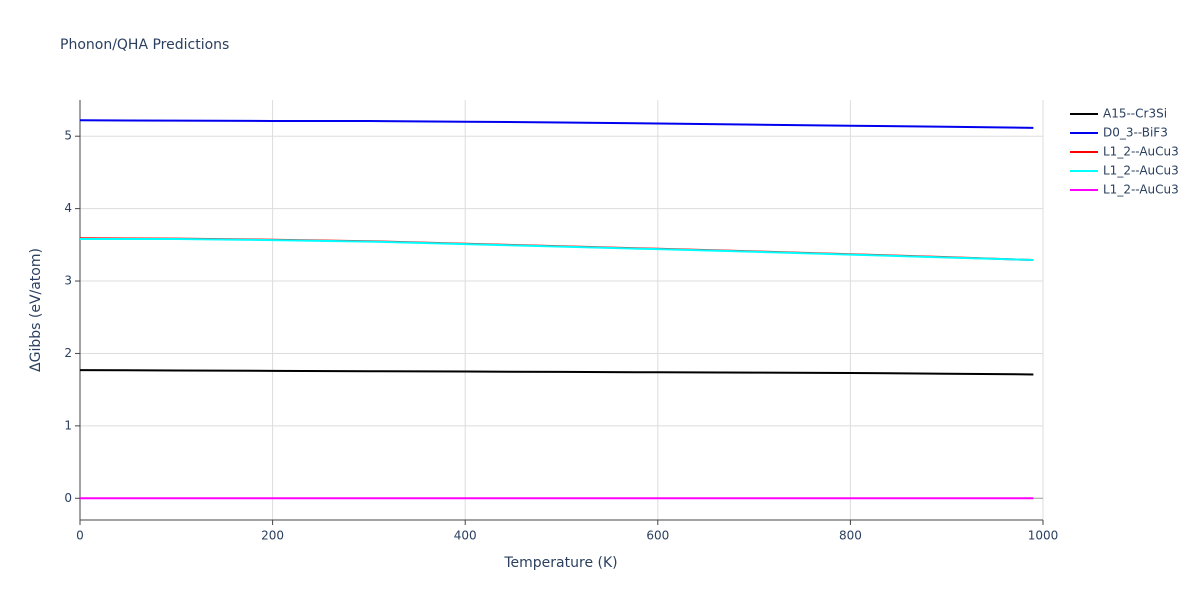  I want to click on y-tick-label: 5, so click(68, 136).